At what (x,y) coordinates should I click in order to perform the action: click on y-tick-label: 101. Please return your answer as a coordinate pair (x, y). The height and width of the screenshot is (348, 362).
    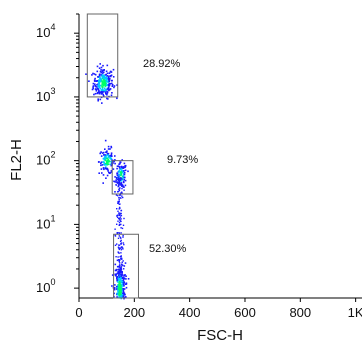
    Looking at the image, I should click on (45, 222).